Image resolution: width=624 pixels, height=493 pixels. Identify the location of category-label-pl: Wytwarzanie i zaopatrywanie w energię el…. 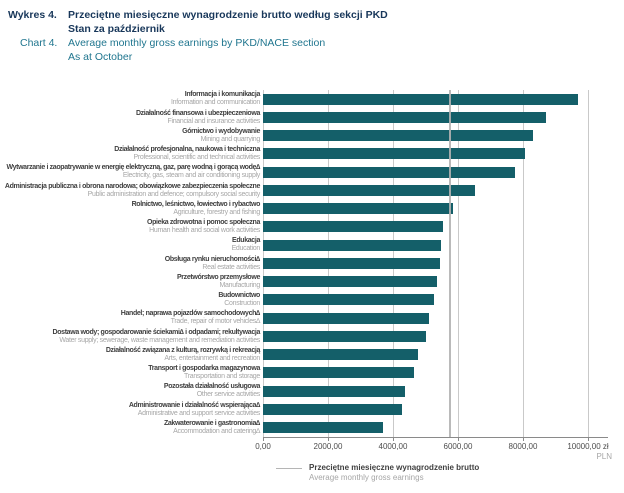
(133, 168).